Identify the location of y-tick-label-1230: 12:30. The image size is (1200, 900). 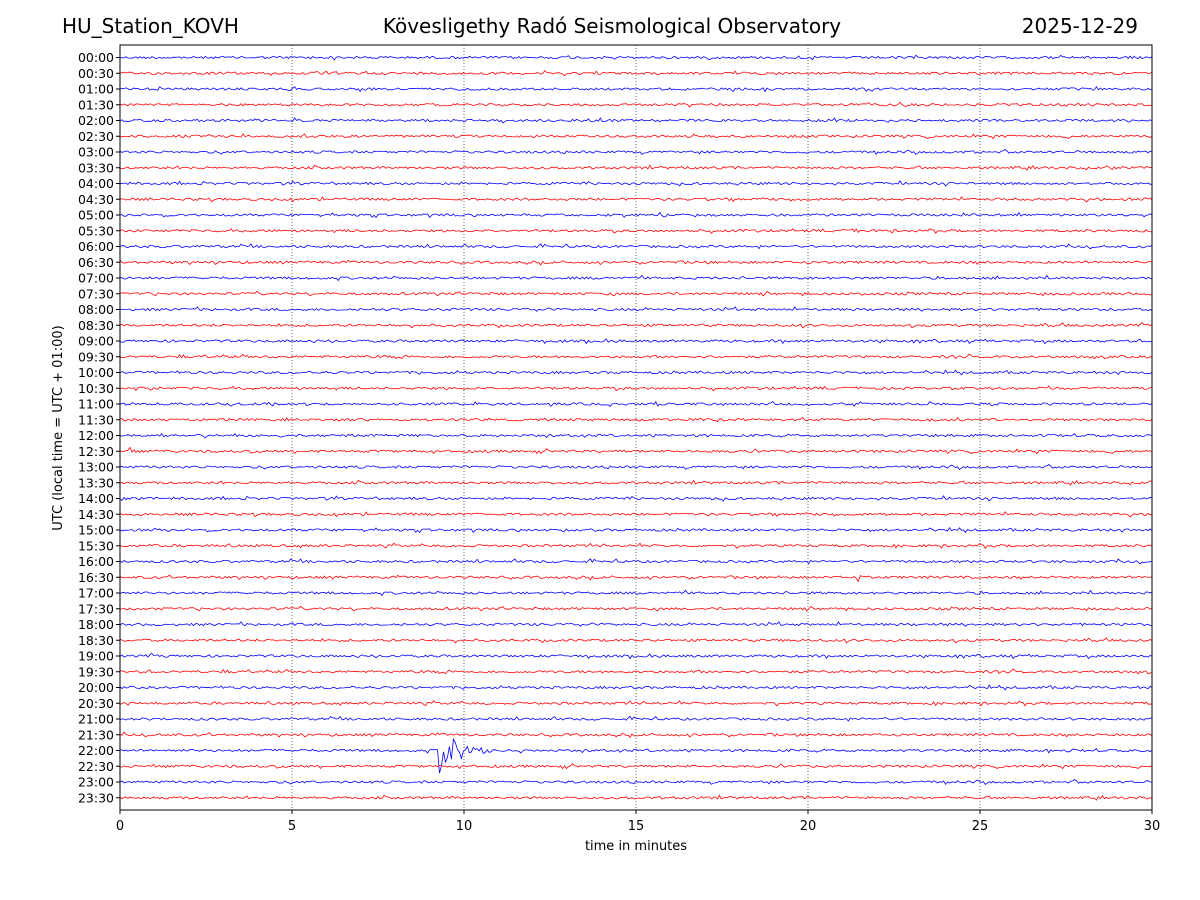
(96, 451).